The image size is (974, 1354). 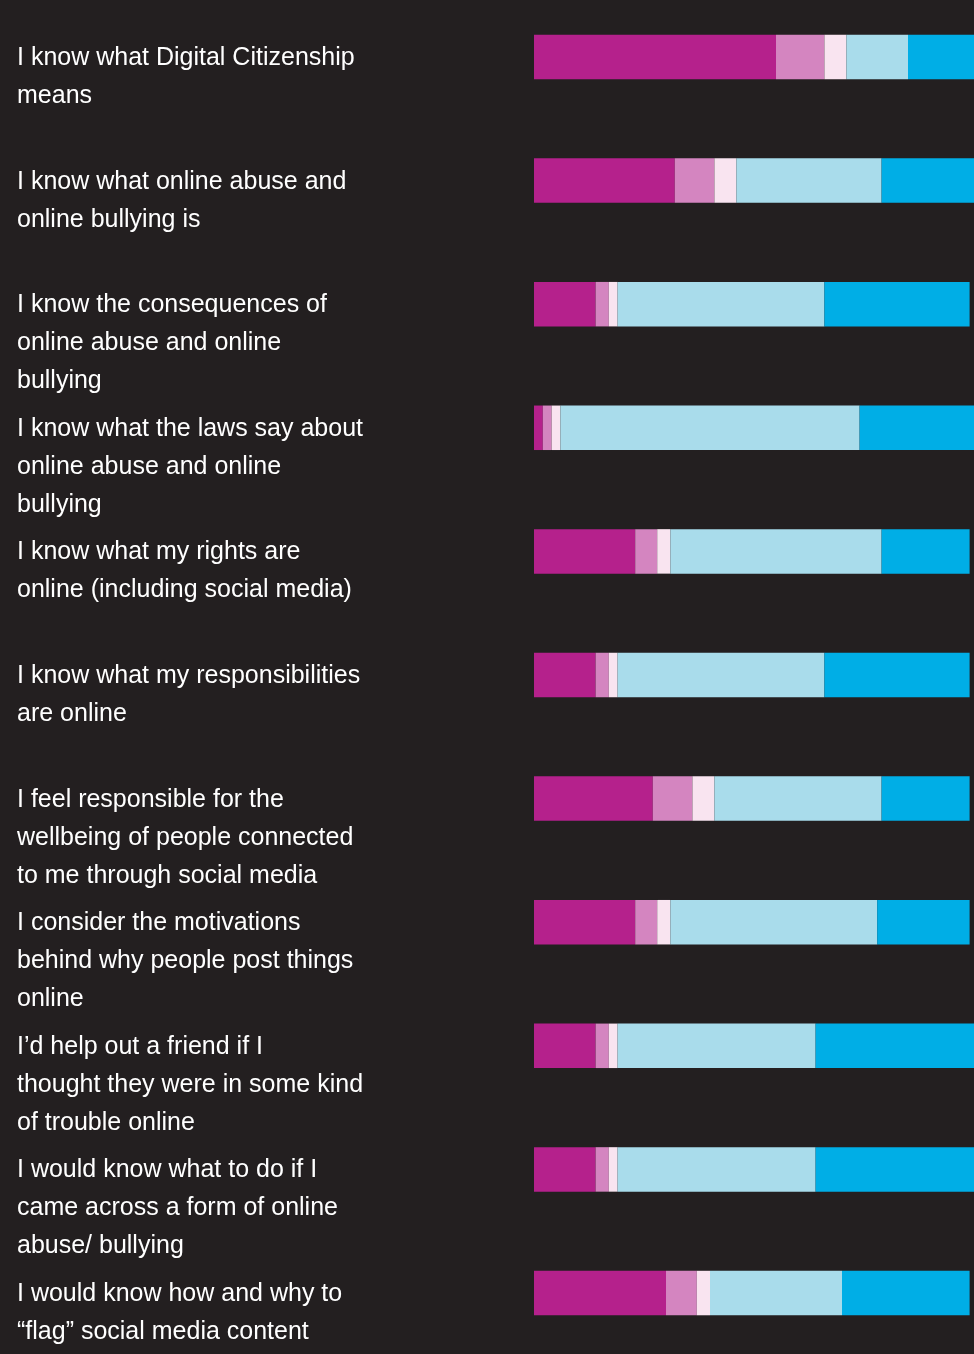 What do you see at coordinates (172, 341) in the screenshot?
I see `y-tick-label: I know the consequences of online abuse and online bullying` at bounding box center [172, 341].